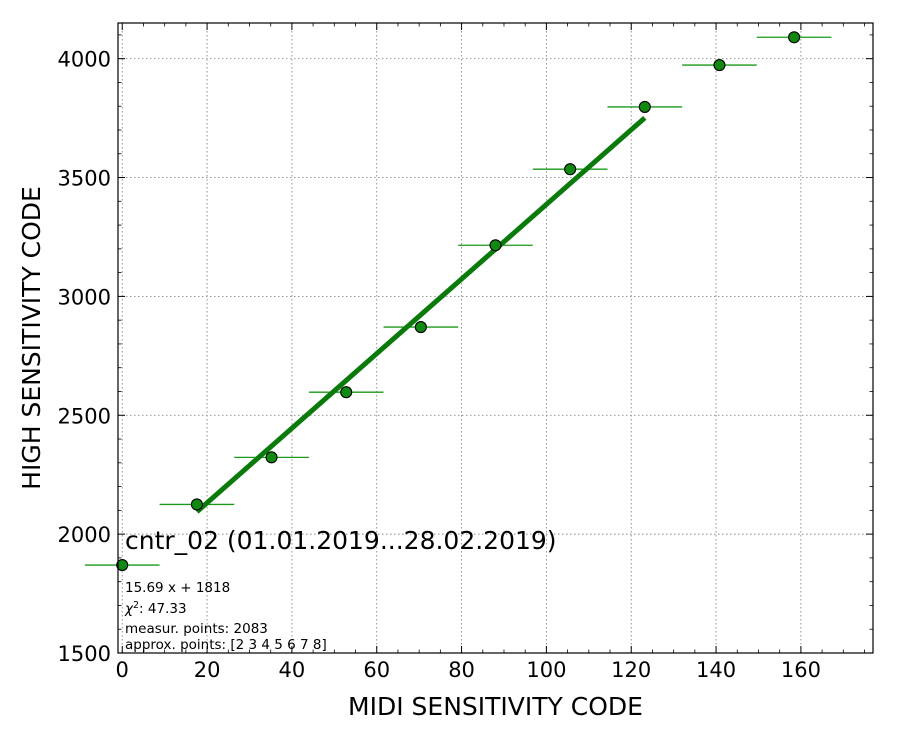 The image size is (900, 750). Describe the element at coordinates (84, 535) in the screenshot. I see `y-tick-label: 2000` at that location.